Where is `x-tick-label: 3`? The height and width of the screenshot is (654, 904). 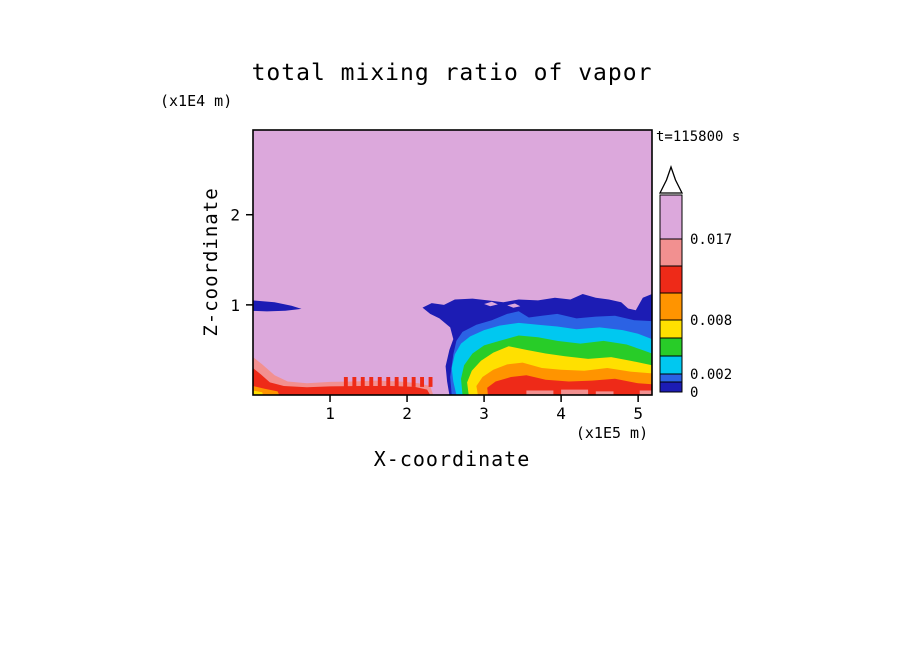 x-tick-label: 3 is located at coordinates (484, 413).